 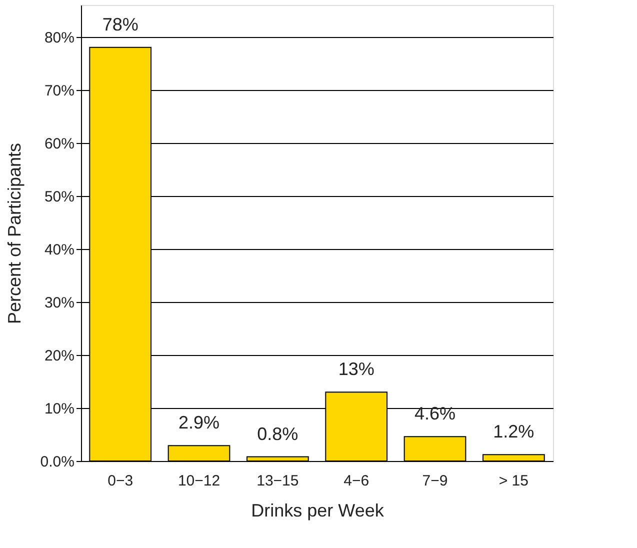 I want to click on x-tick-label: 0−3, so click(x=121, y=481).